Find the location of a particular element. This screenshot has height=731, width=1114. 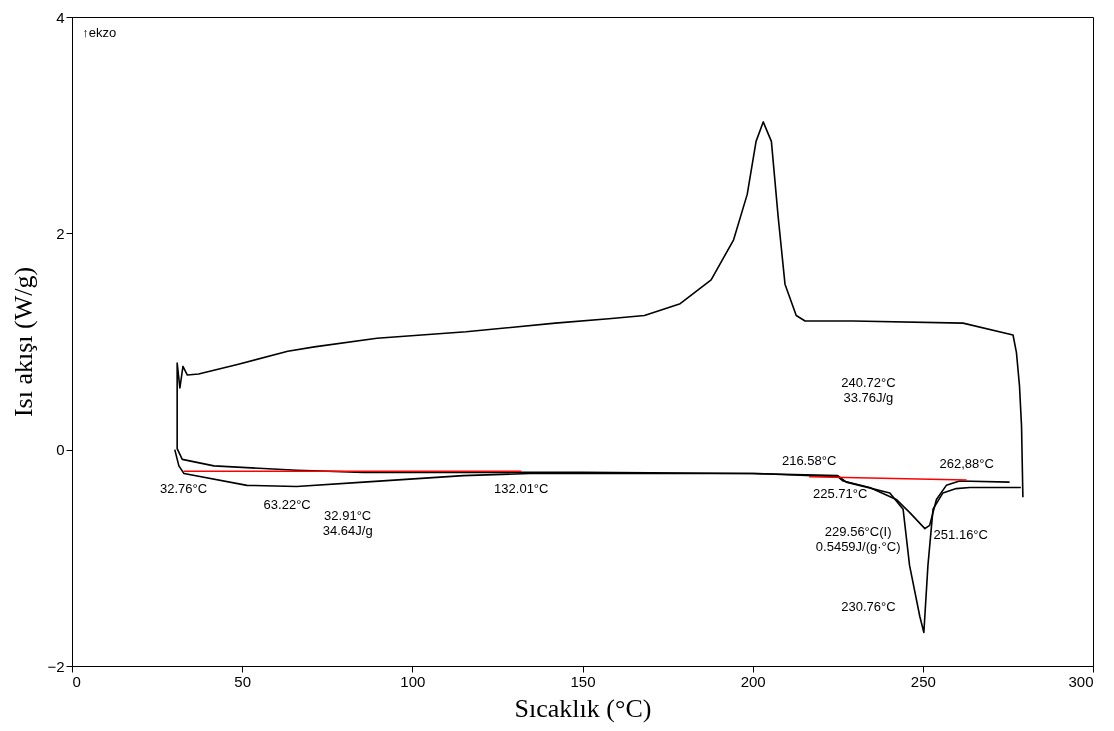

y-tick-label: −2 is located at coordinates (56, 666).